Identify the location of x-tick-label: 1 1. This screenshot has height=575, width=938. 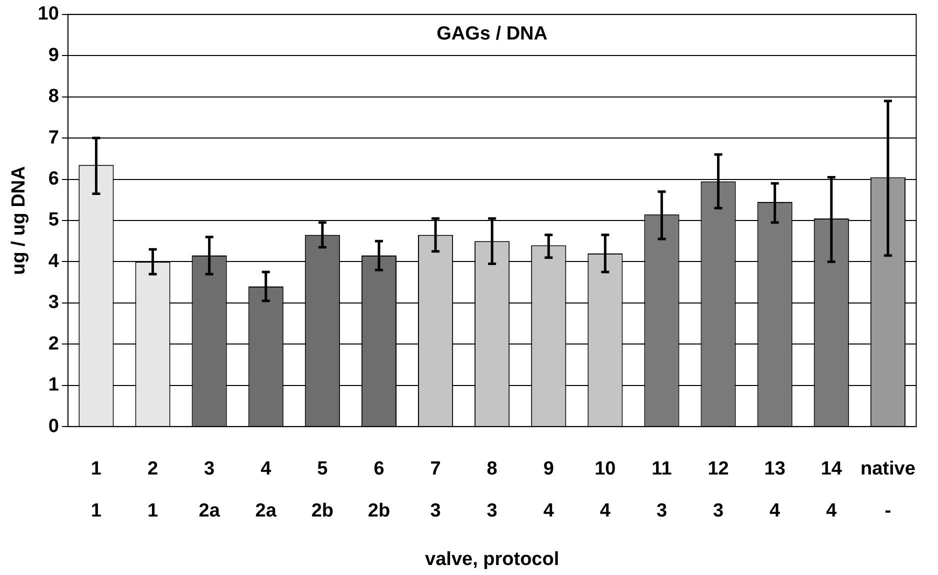
(96, 490).